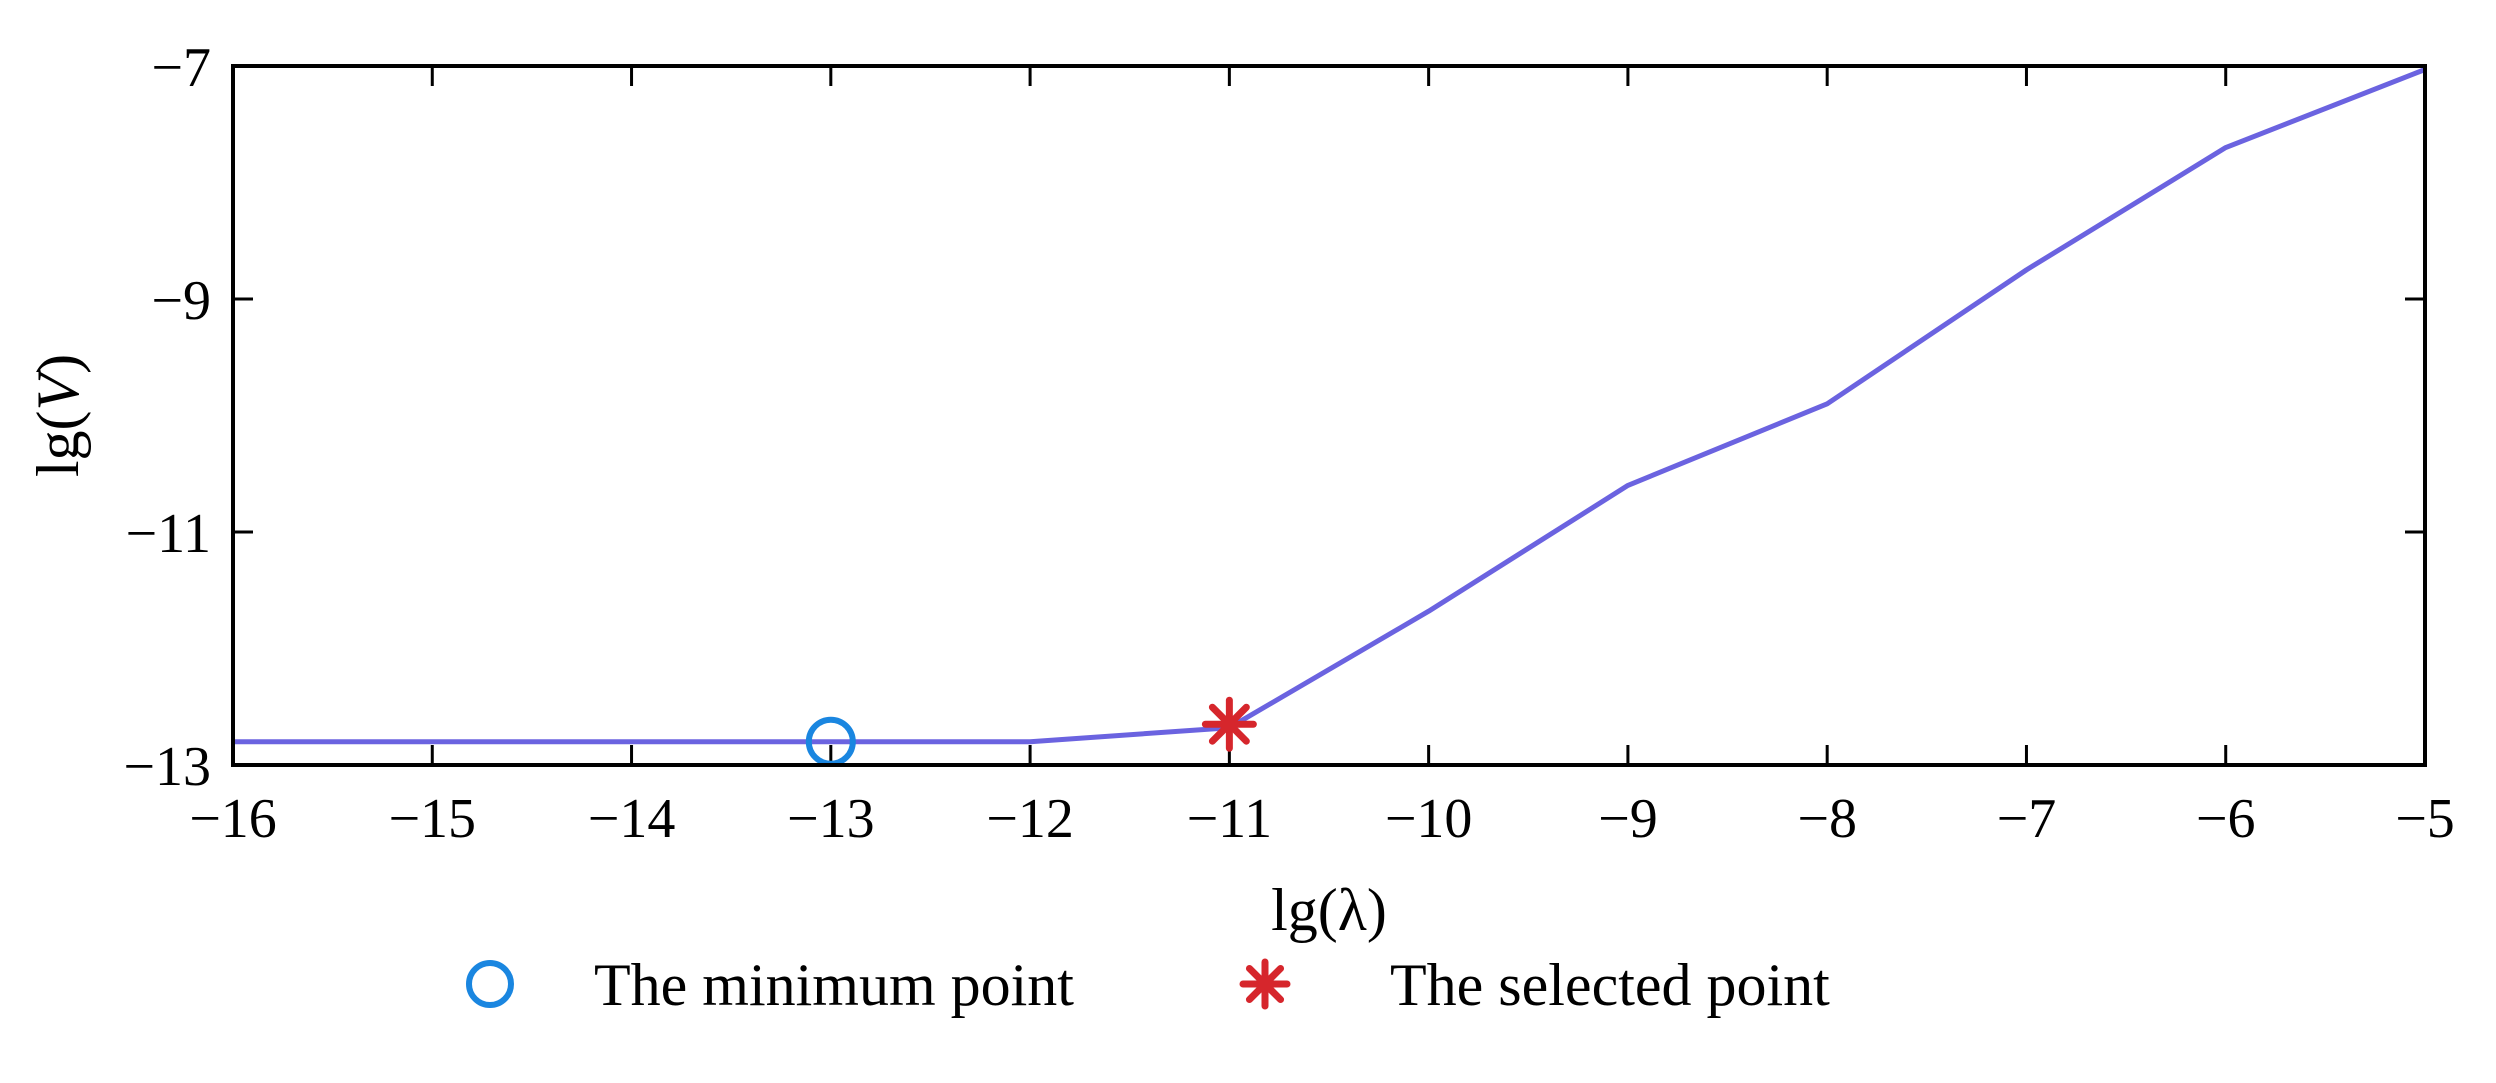 This screenshot has height=1083, width=2496. I want to click on y-axis-label-var: V, so click(58, 388).